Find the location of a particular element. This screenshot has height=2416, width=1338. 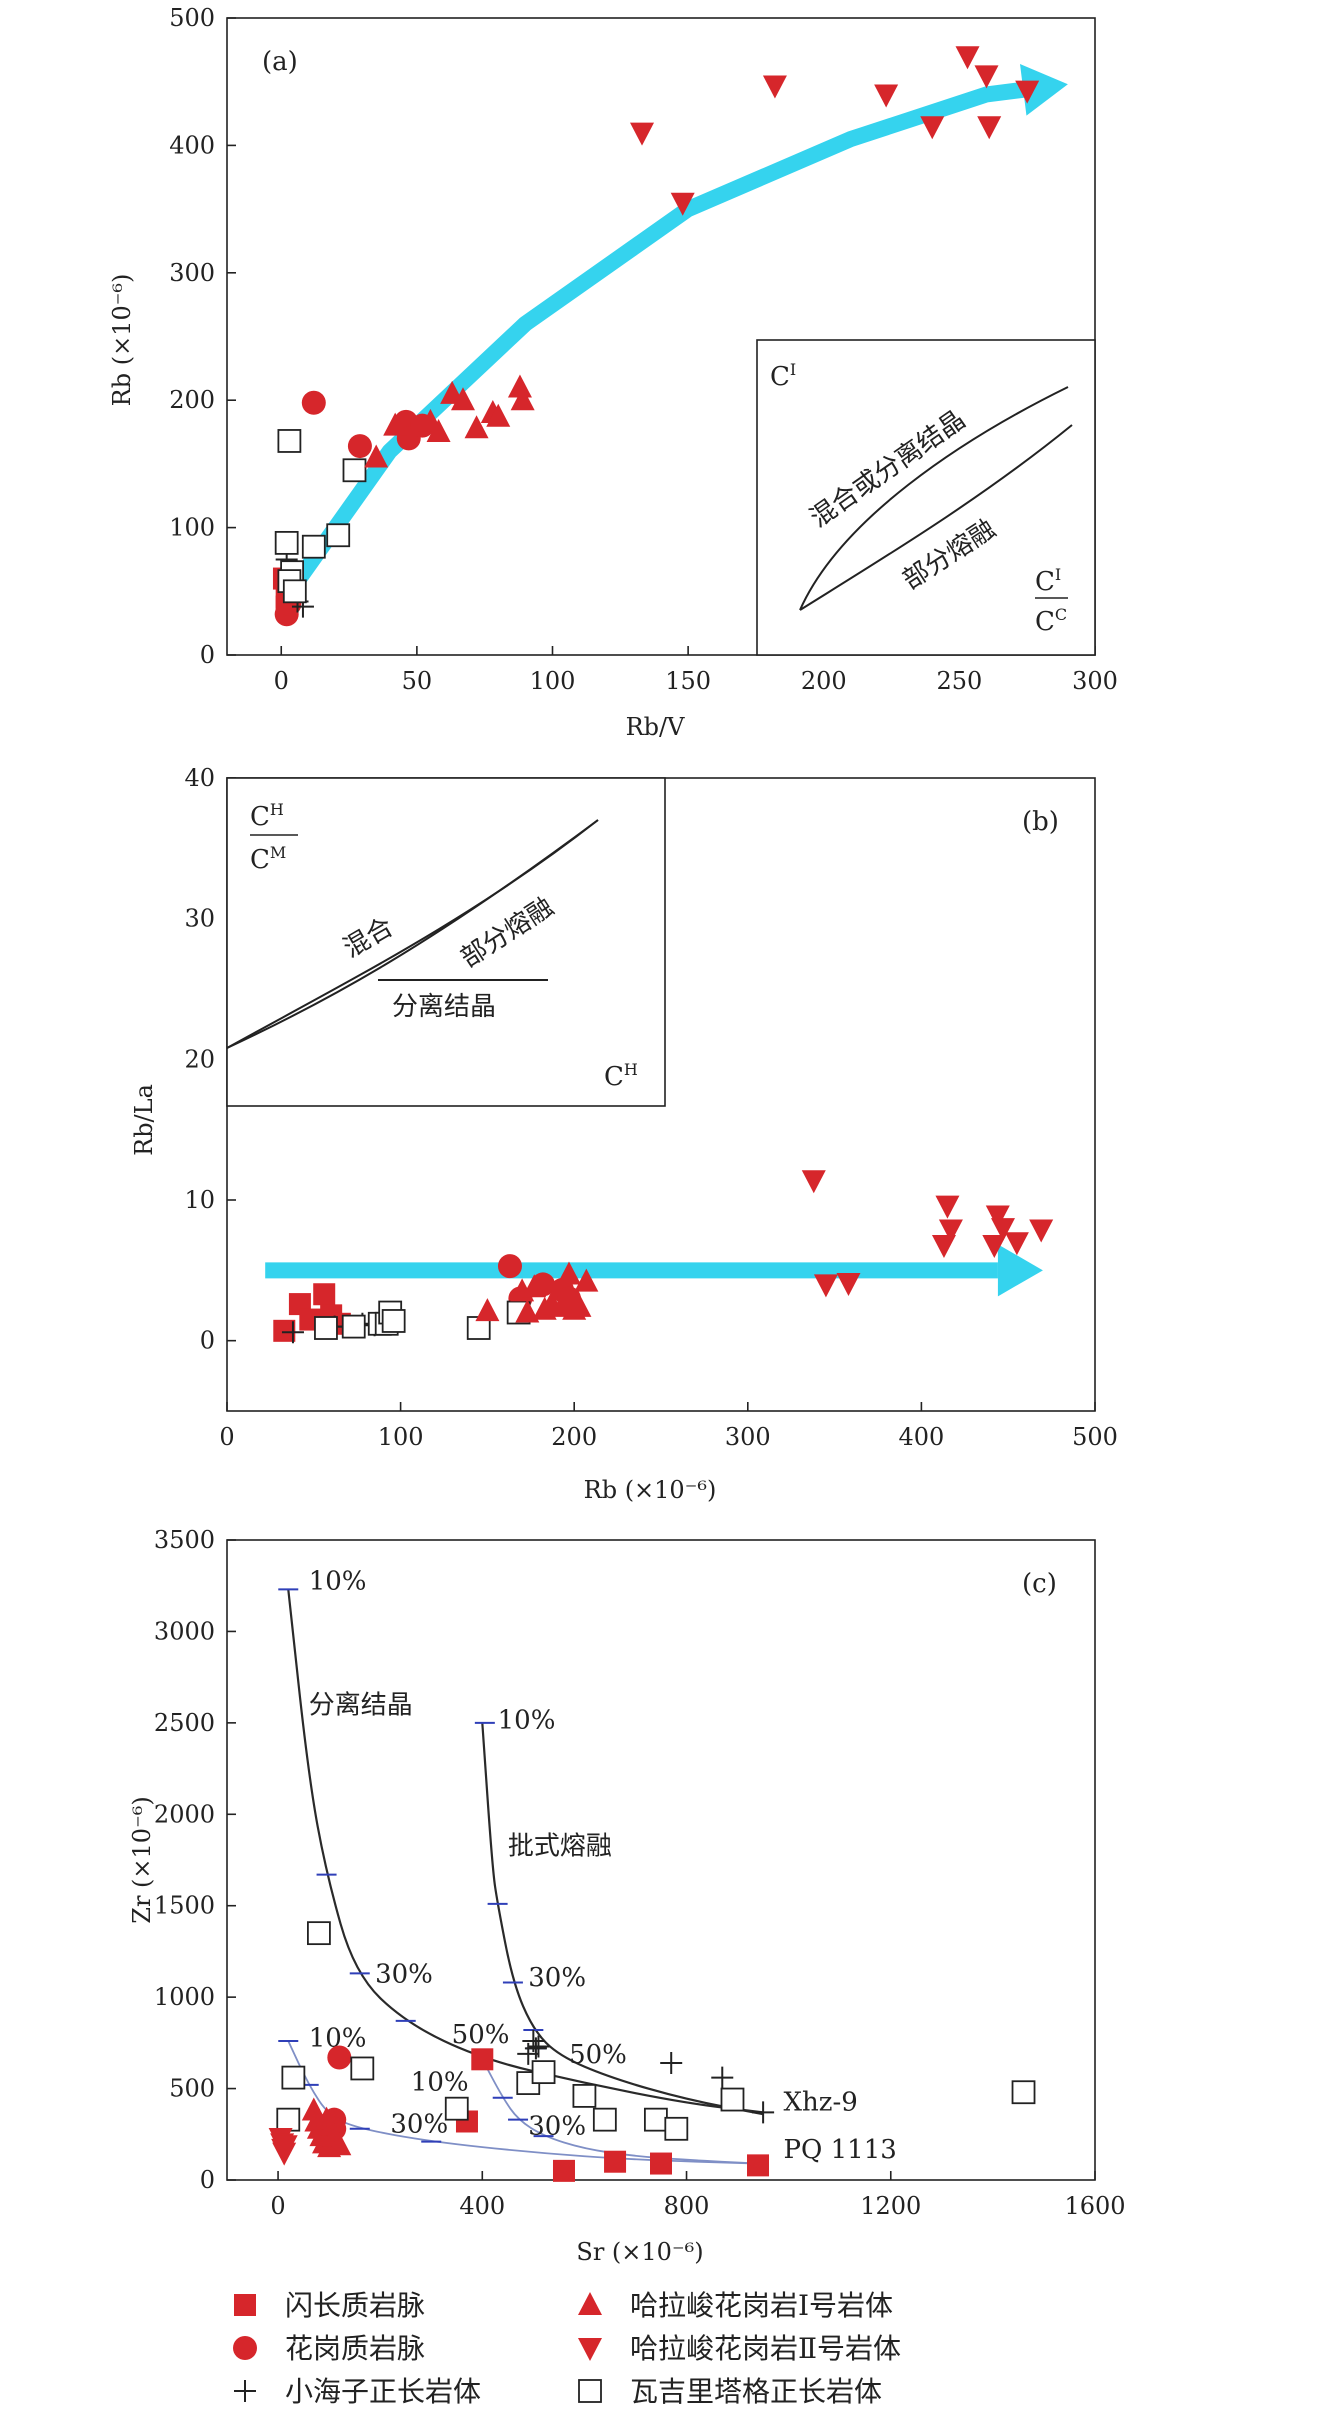

inset-ylabel-den-b: CM is located at coordinates (268, 859).